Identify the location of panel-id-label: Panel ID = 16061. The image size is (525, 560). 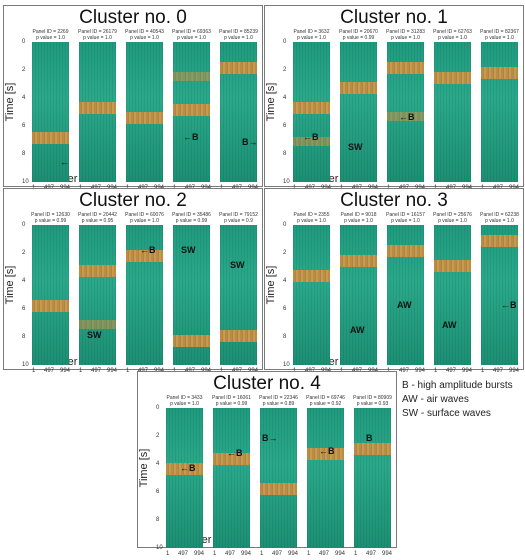
(231, 398).